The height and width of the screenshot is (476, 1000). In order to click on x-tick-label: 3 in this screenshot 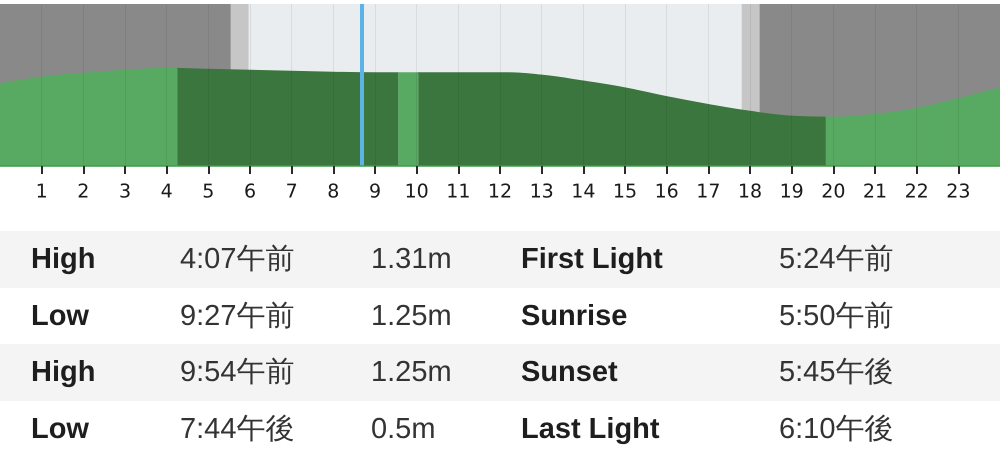, I will do `click(125, 191)`.